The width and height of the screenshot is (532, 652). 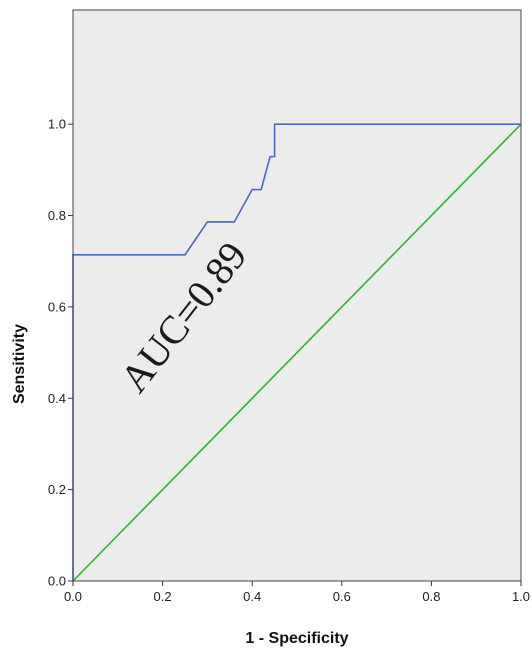 I want to click on y-tick-label: 0.6, so click(x=57, y=306).